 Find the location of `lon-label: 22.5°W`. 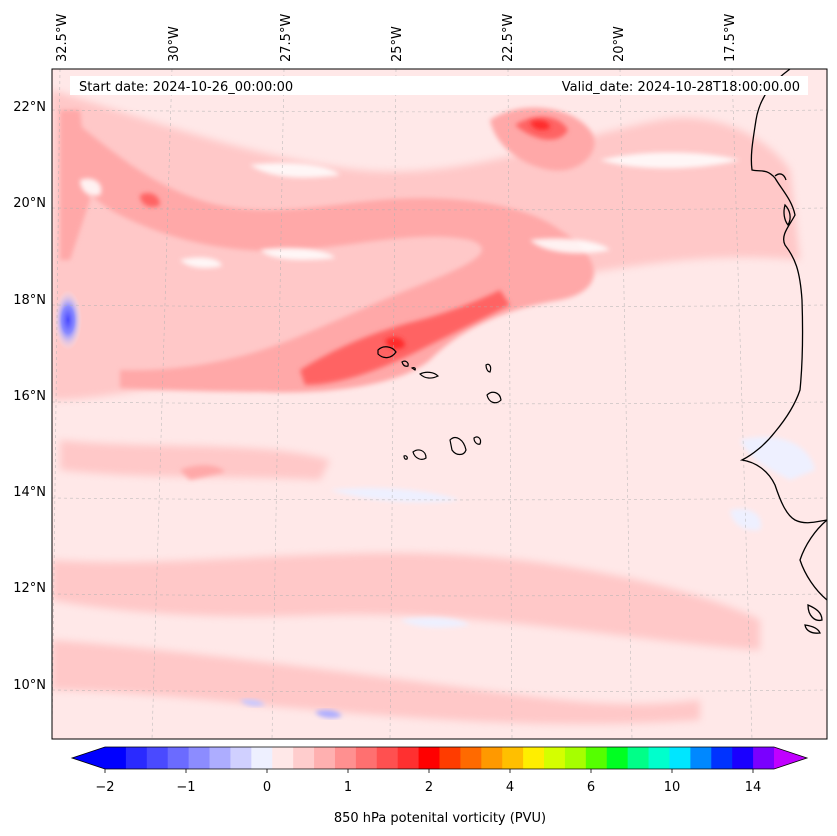

lon-label: 22.5°W is located at coordinates (508, 38).